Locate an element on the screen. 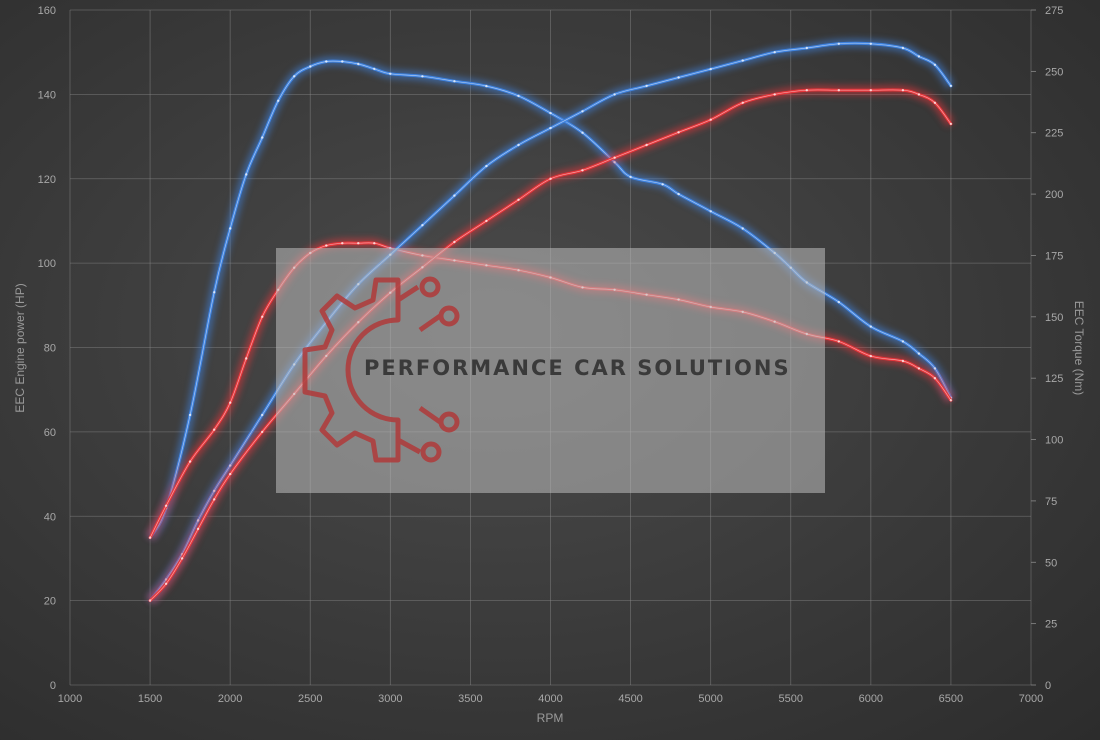 This screenshot has width=1100, height=740. x-tick-label: 5500 is located at coordinates (791, 699).